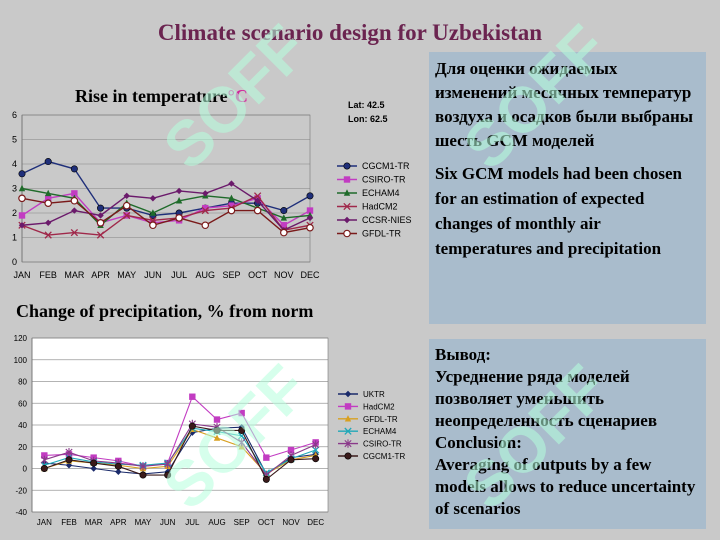  I want to click on legend-label: UKTR, so click(374, 394).